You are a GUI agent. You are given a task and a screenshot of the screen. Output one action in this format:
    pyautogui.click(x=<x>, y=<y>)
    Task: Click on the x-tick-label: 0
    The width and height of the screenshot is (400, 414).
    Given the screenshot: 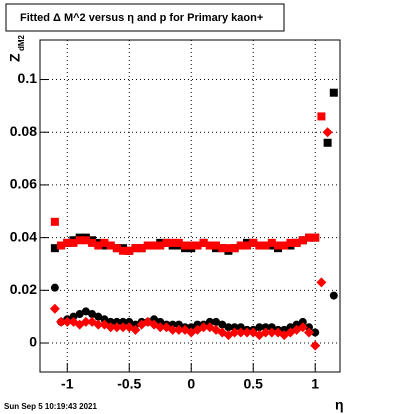 What is the action you would take?
    pyautogui.click(x=191, y=384)
    